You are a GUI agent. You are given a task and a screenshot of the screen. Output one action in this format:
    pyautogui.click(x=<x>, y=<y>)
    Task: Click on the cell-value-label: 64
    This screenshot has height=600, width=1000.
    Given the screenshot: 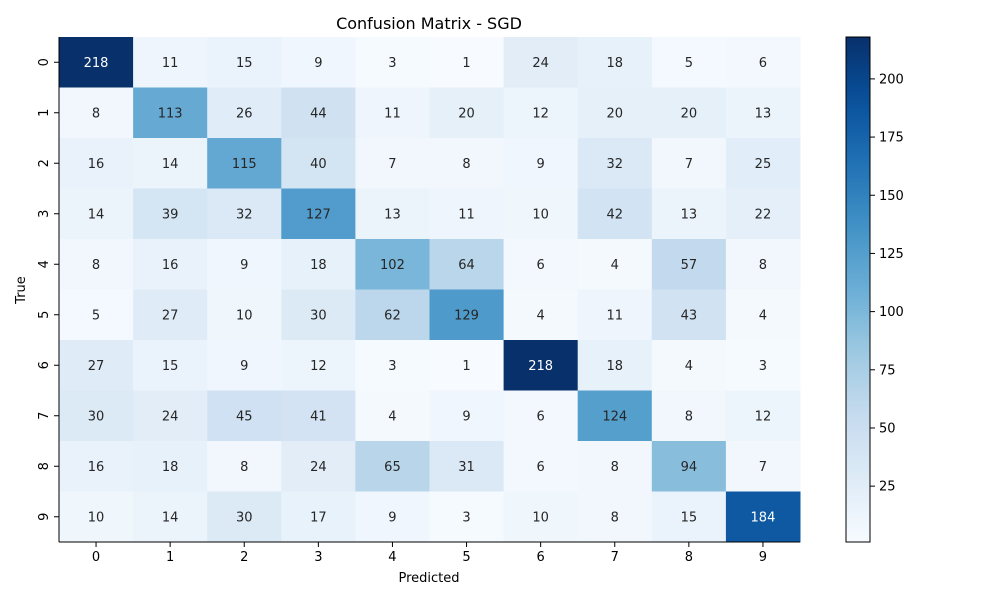 What is the action you would take?
    pyautogui.click(x=466, y=265)
    